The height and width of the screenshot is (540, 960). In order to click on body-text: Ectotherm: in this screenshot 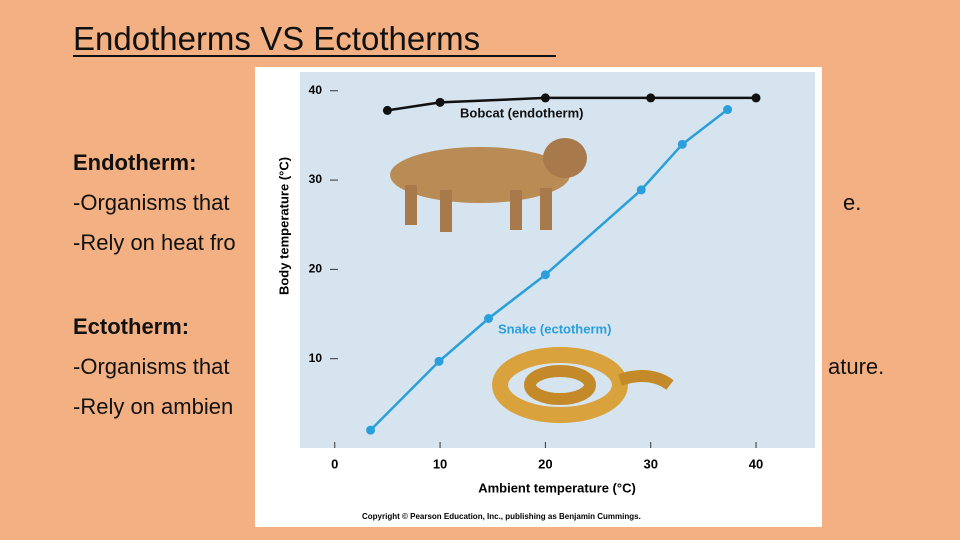, I will do `click(131, 326)`.